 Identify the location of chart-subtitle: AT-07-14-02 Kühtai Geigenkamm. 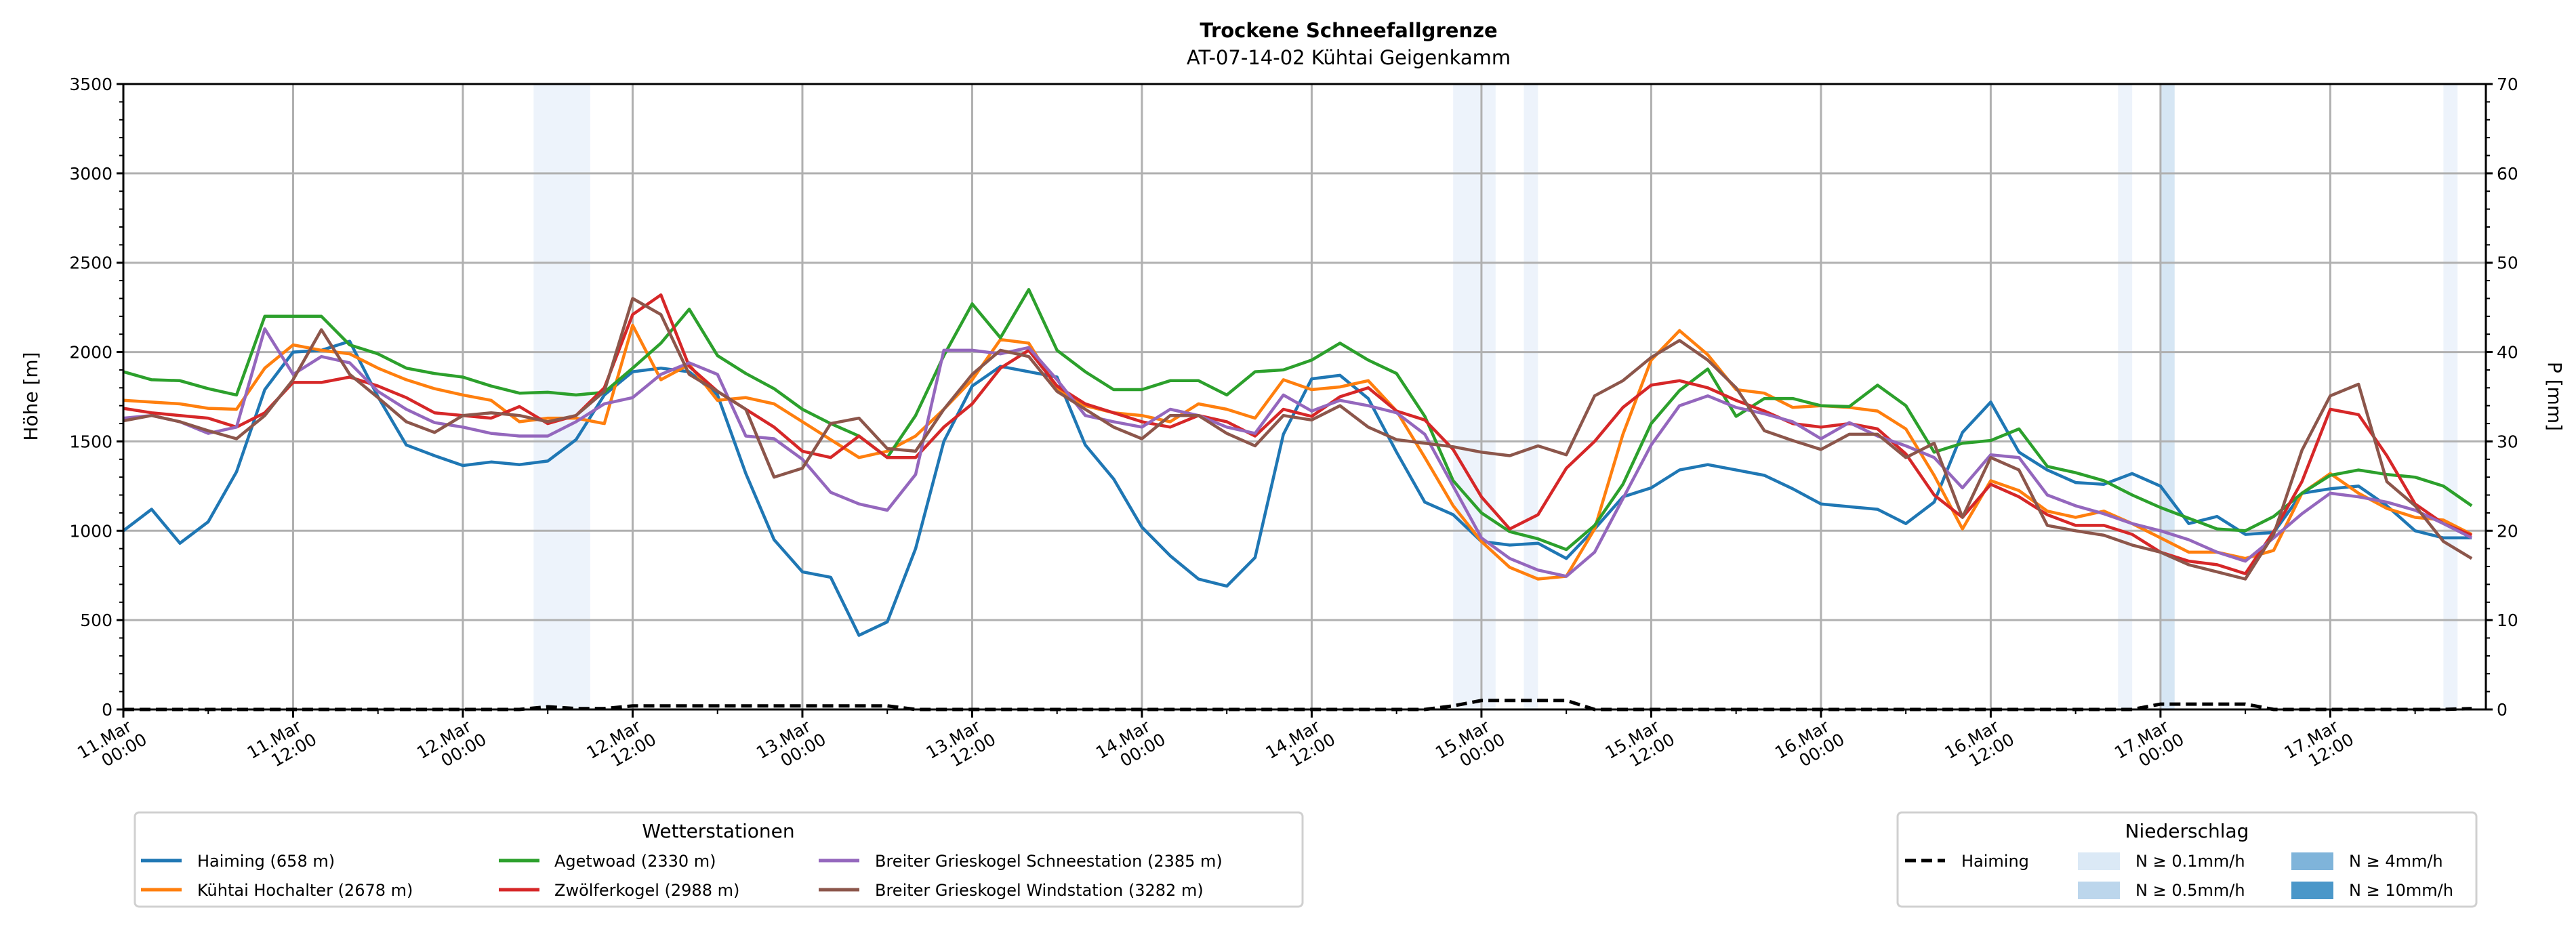
(1349, 57).